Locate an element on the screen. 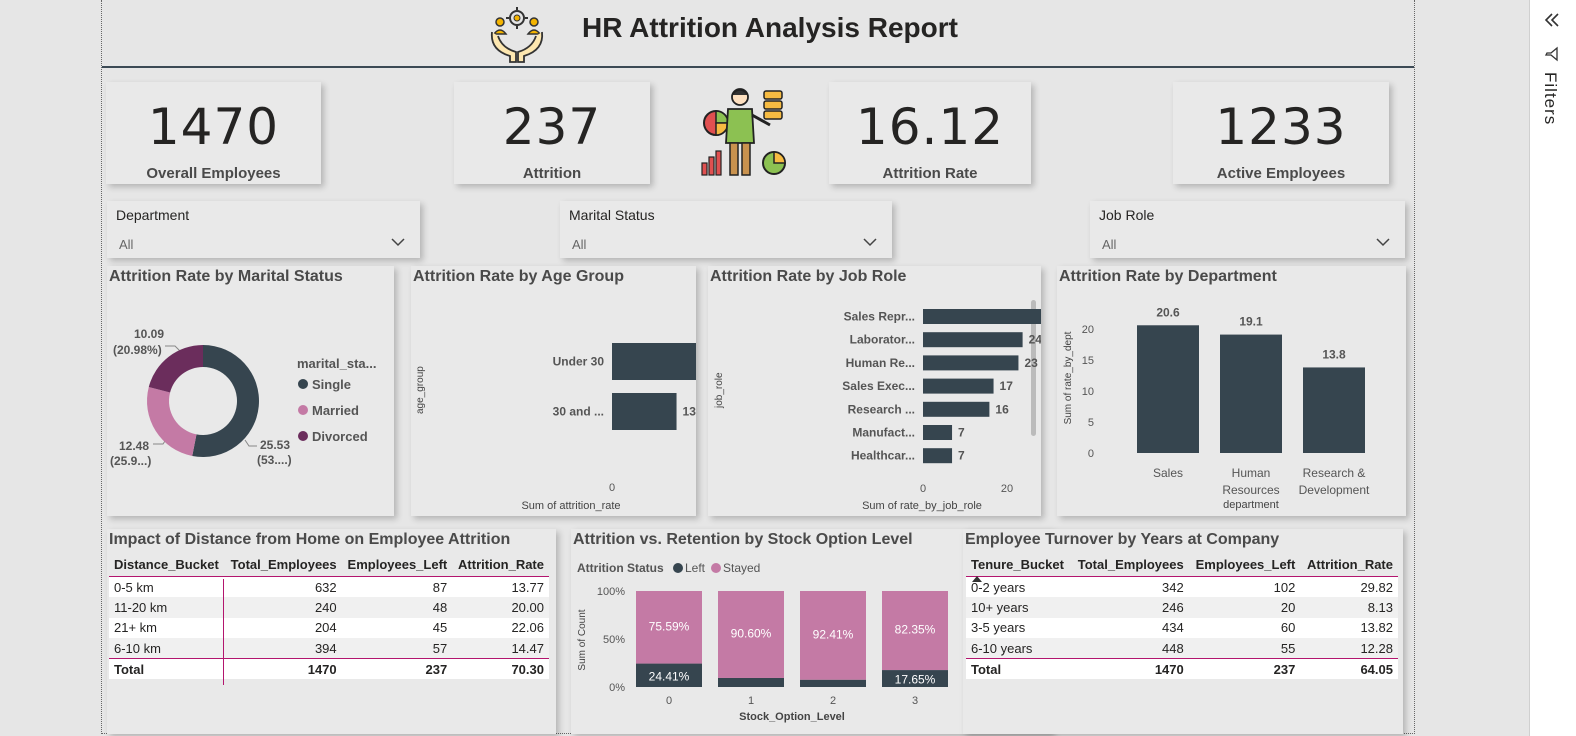 This screenshot has height=736, width=1576. kpi-label: Attrition is located at coordinates (552, 173).